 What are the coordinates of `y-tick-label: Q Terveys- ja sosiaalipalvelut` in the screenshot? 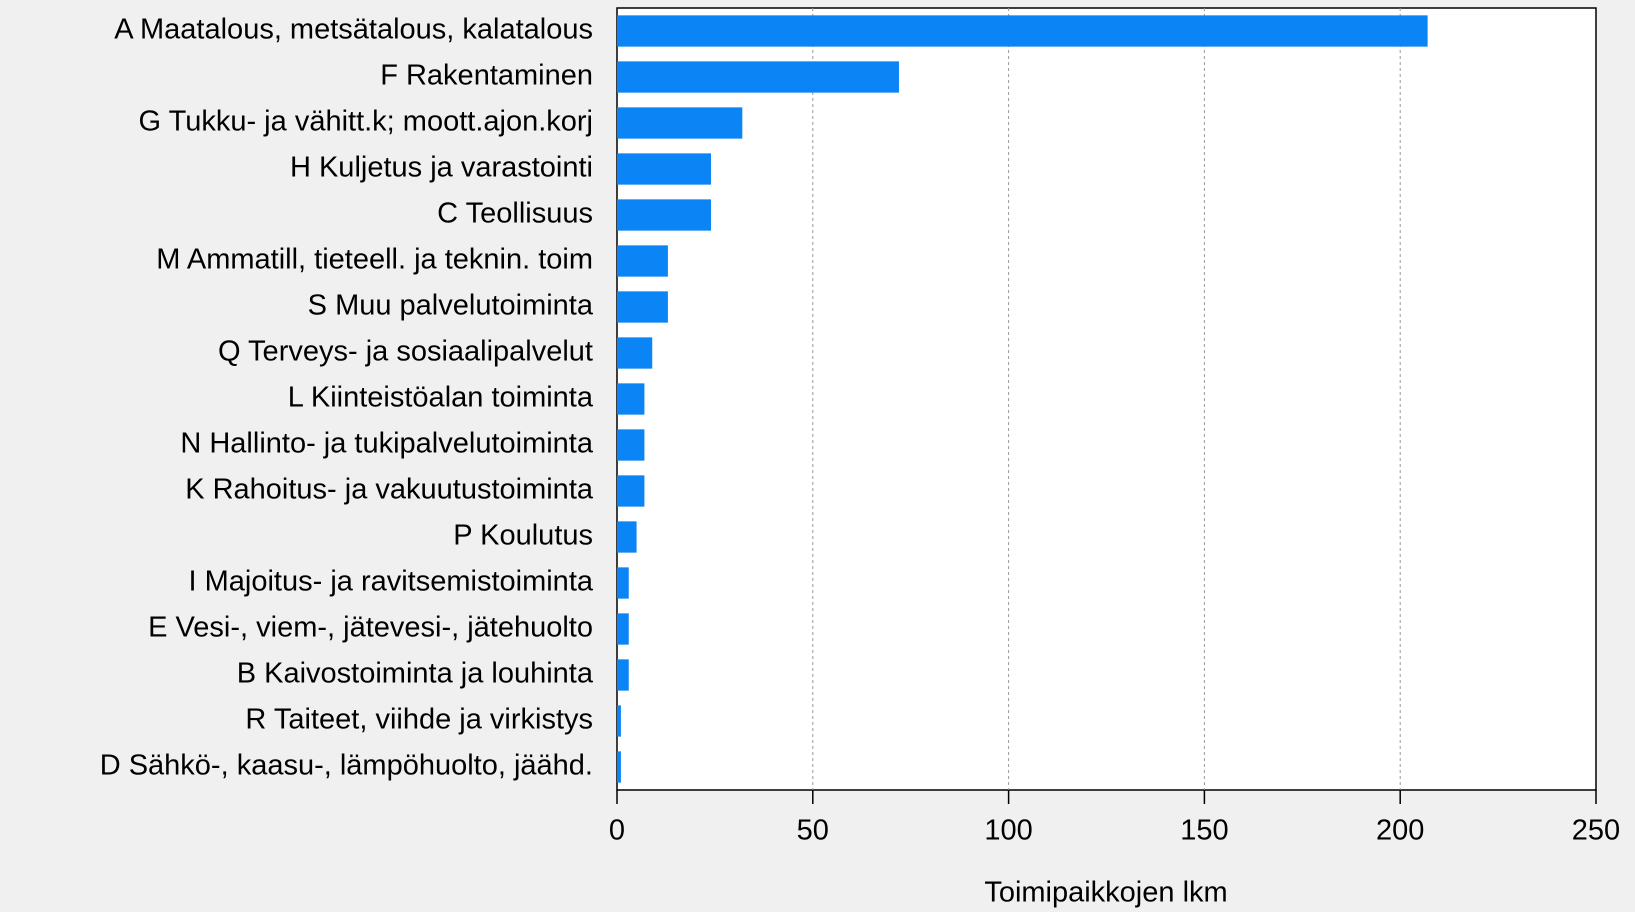 It's located at (405, 352).